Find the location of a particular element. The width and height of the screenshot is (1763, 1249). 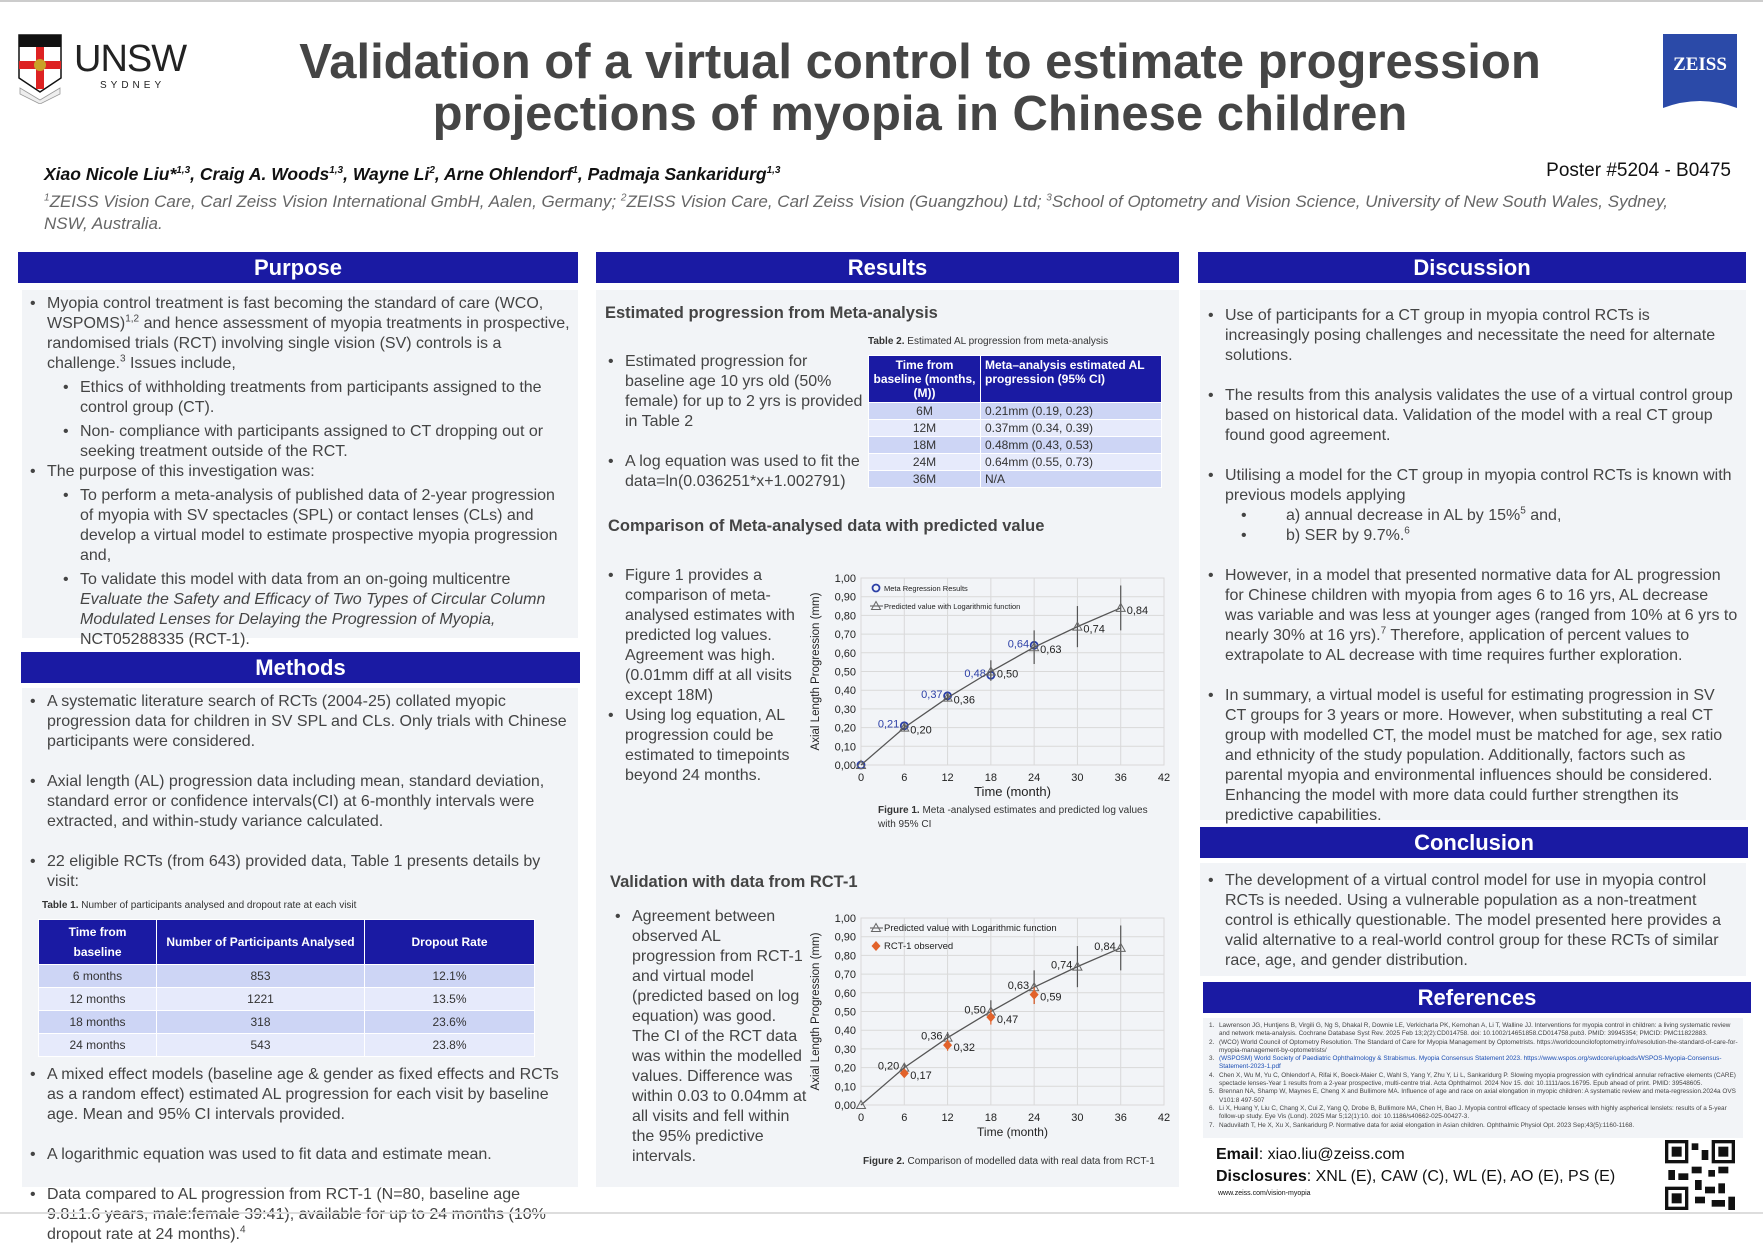

data-label: 0,74 is located at coordinates (1061, 966).